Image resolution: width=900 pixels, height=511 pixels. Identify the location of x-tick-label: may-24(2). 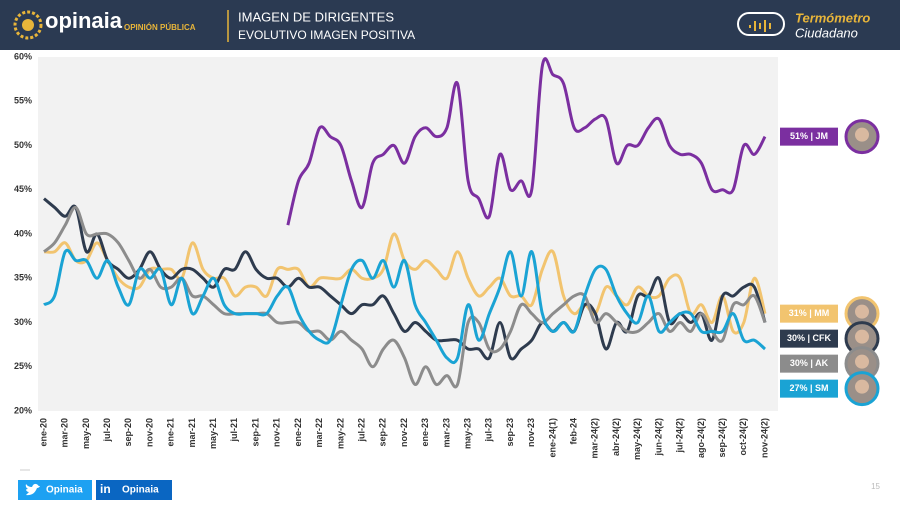
(637, 439).